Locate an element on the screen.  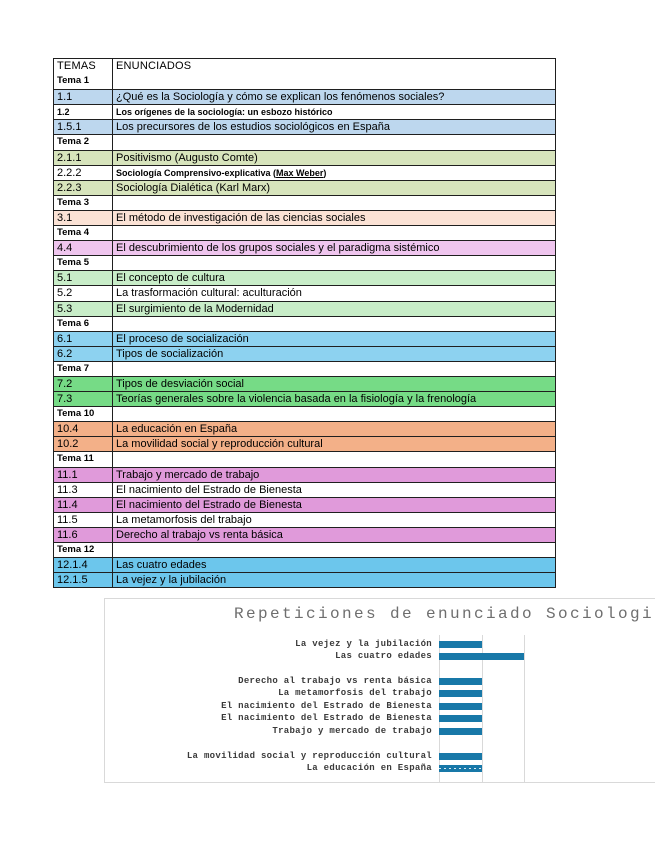
cell-tema: Tema 12 is located at coordinates (83, 550).